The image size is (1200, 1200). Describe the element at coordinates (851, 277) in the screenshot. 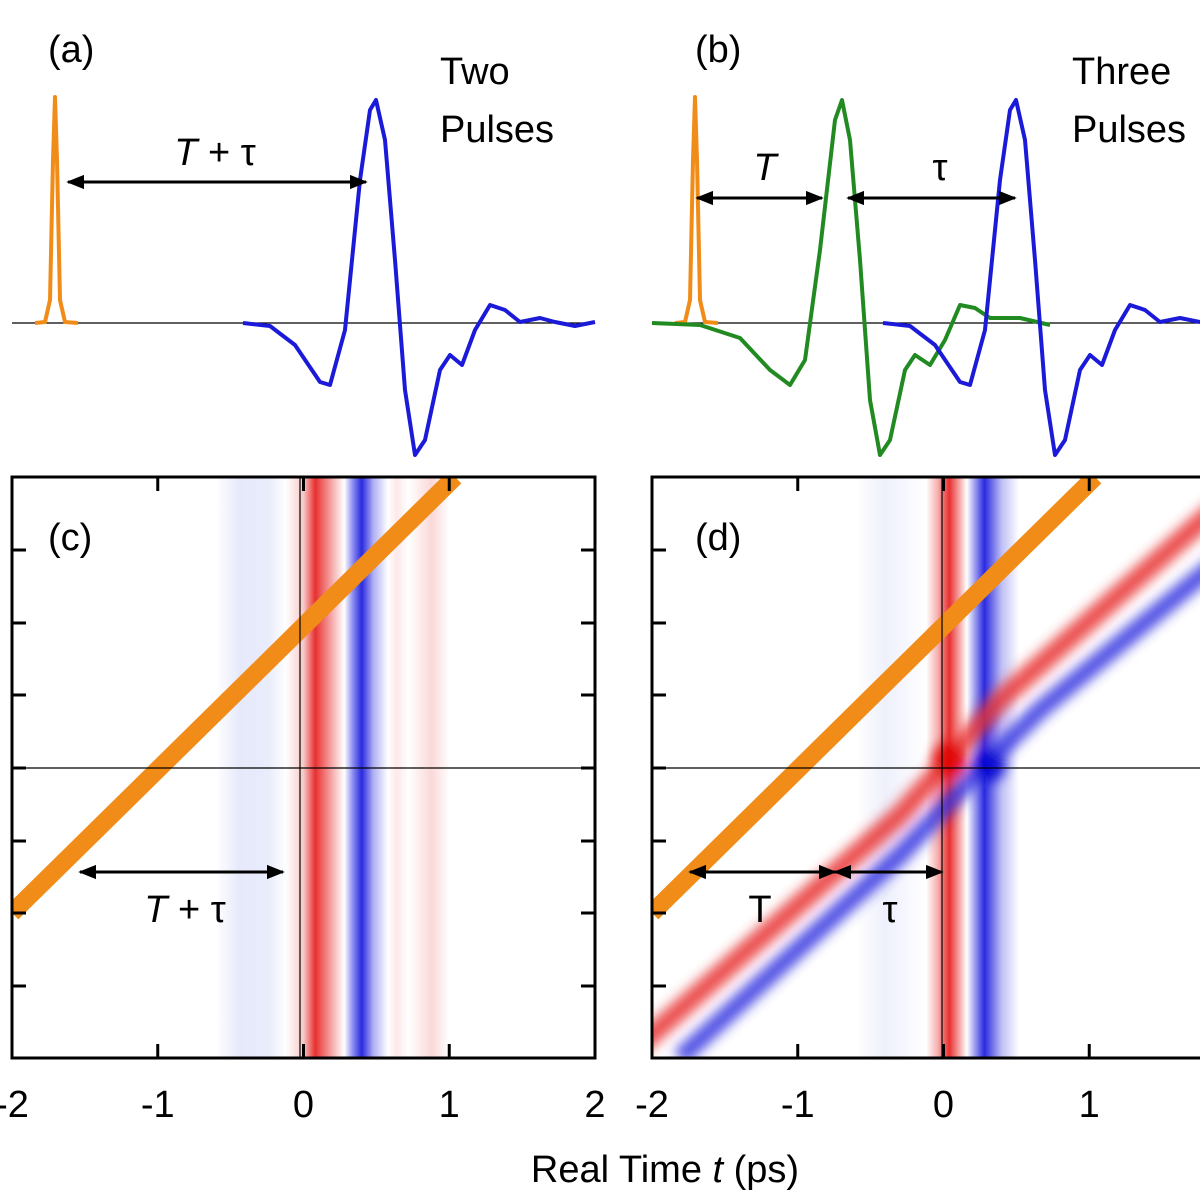

I see `second-pulse` at that location.